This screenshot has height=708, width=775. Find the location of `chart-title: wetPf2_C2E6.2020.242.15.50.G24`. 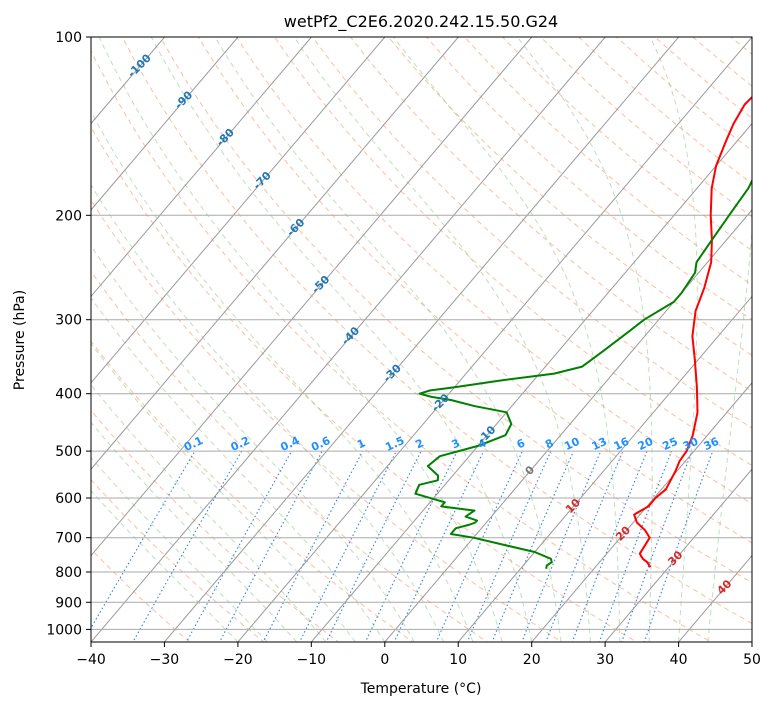

chart-title: wetPf2_C2E6.2020.242.15.50.G24 is located at coordinates (421, 22).